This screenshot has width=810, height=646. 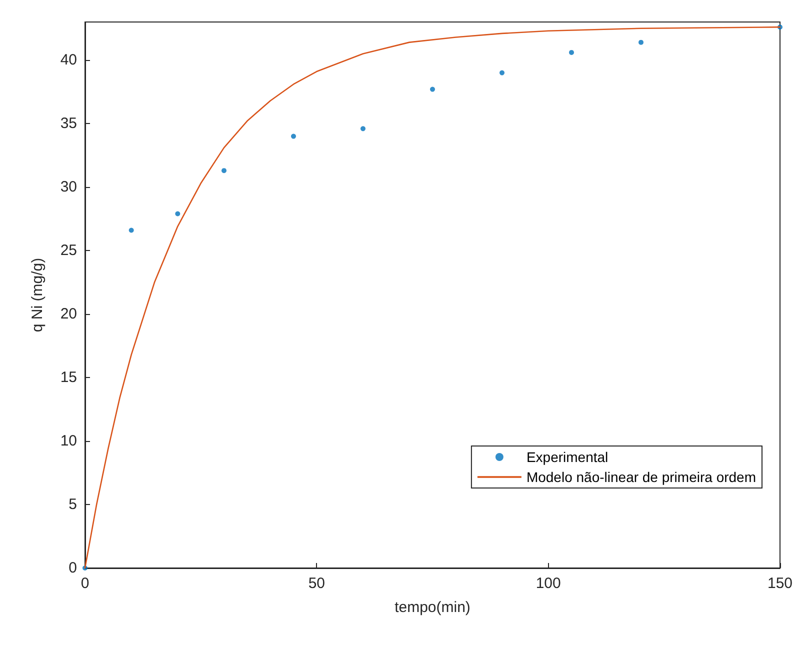 I want to click on y-tick-label: 10, so click(x=68, y=441).